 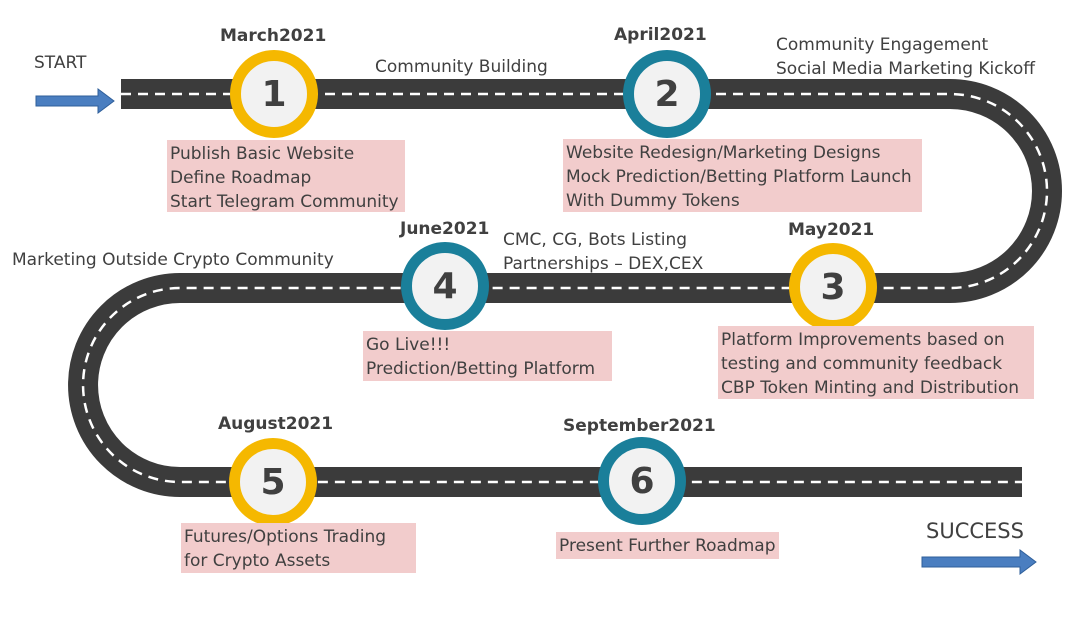 I want to click on milestone-2-number: 2, so click(x=667, y=94).